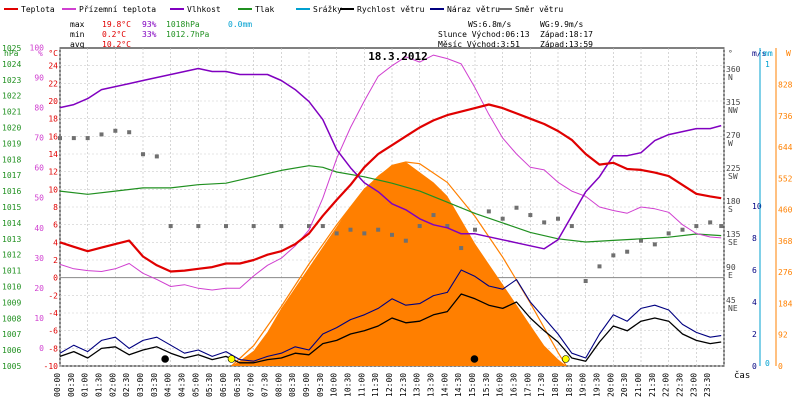 The width and height of the screenshot is (800, 400). What do you see at coordinates (53, 83) in the screenshot?
I see `temperature-tick-label: 22` at bounding box center [53, 83].